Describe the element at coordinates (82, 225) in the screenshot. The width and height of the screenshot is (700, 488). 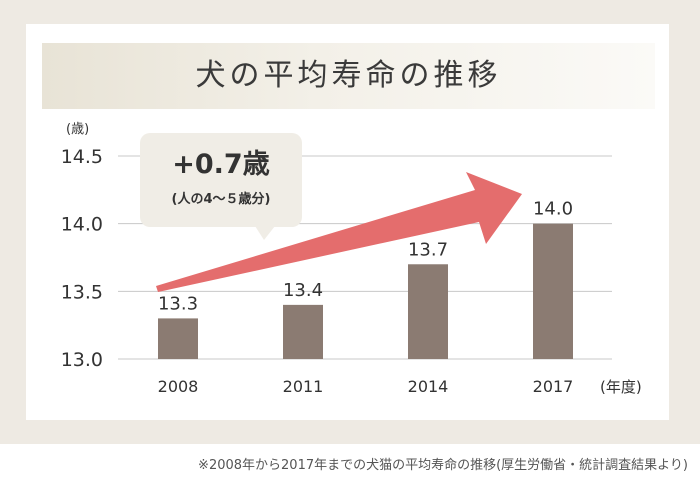
I see `y-tick-label: 14.0` at that location.